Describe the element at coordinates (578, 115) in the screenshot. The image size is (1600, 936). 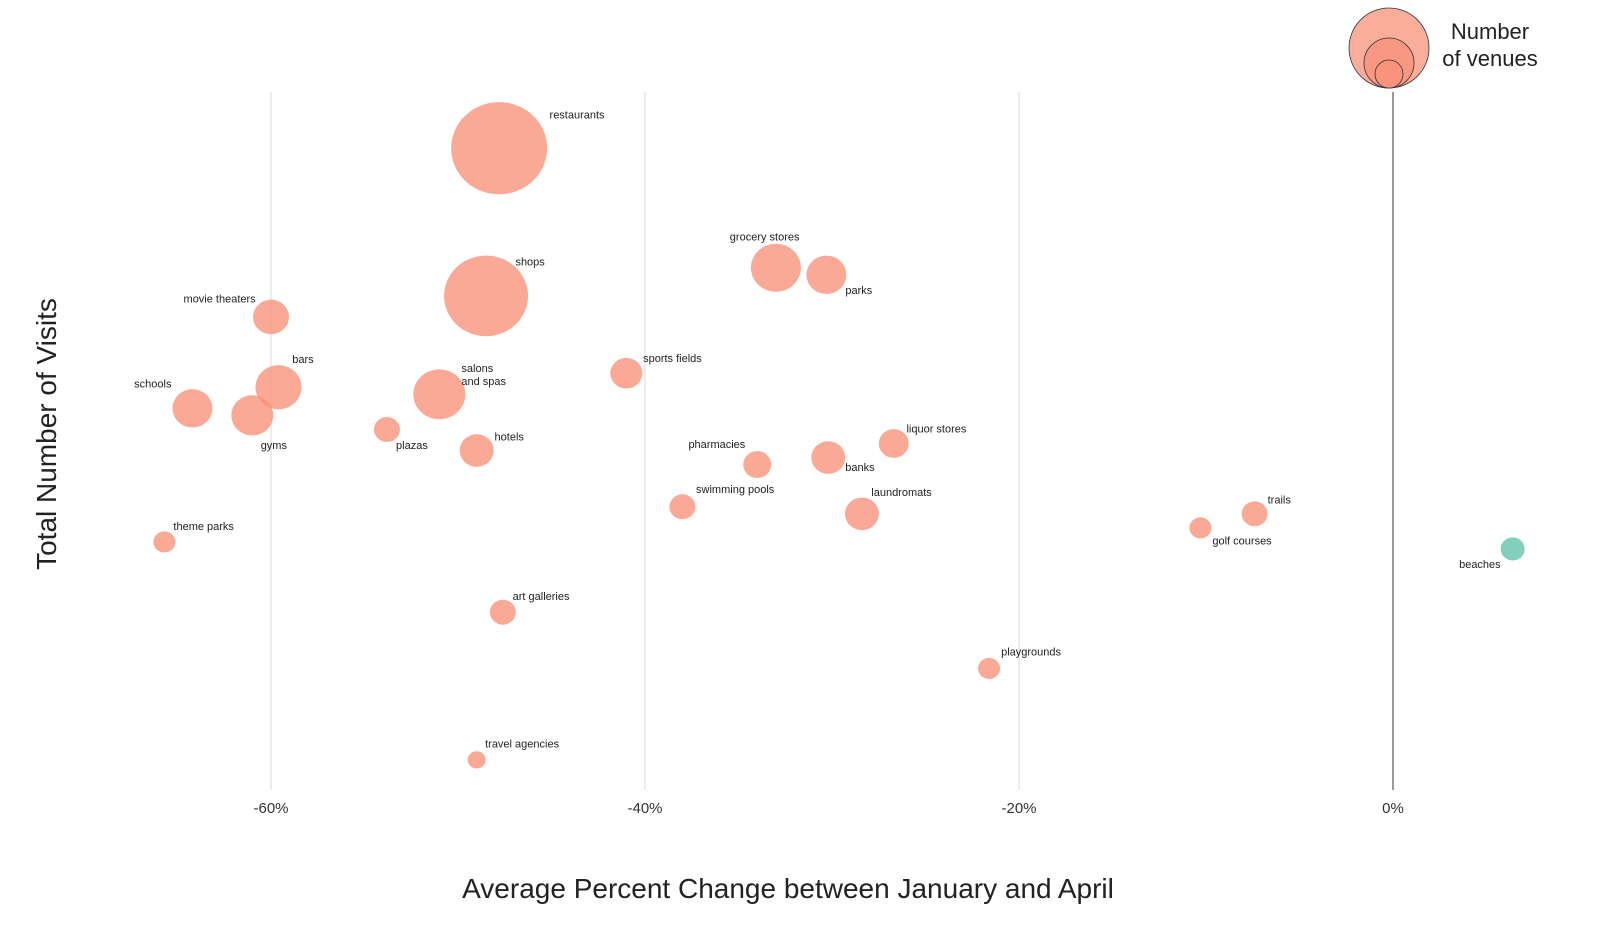
I see `bubble-label: restaurants` at that location.